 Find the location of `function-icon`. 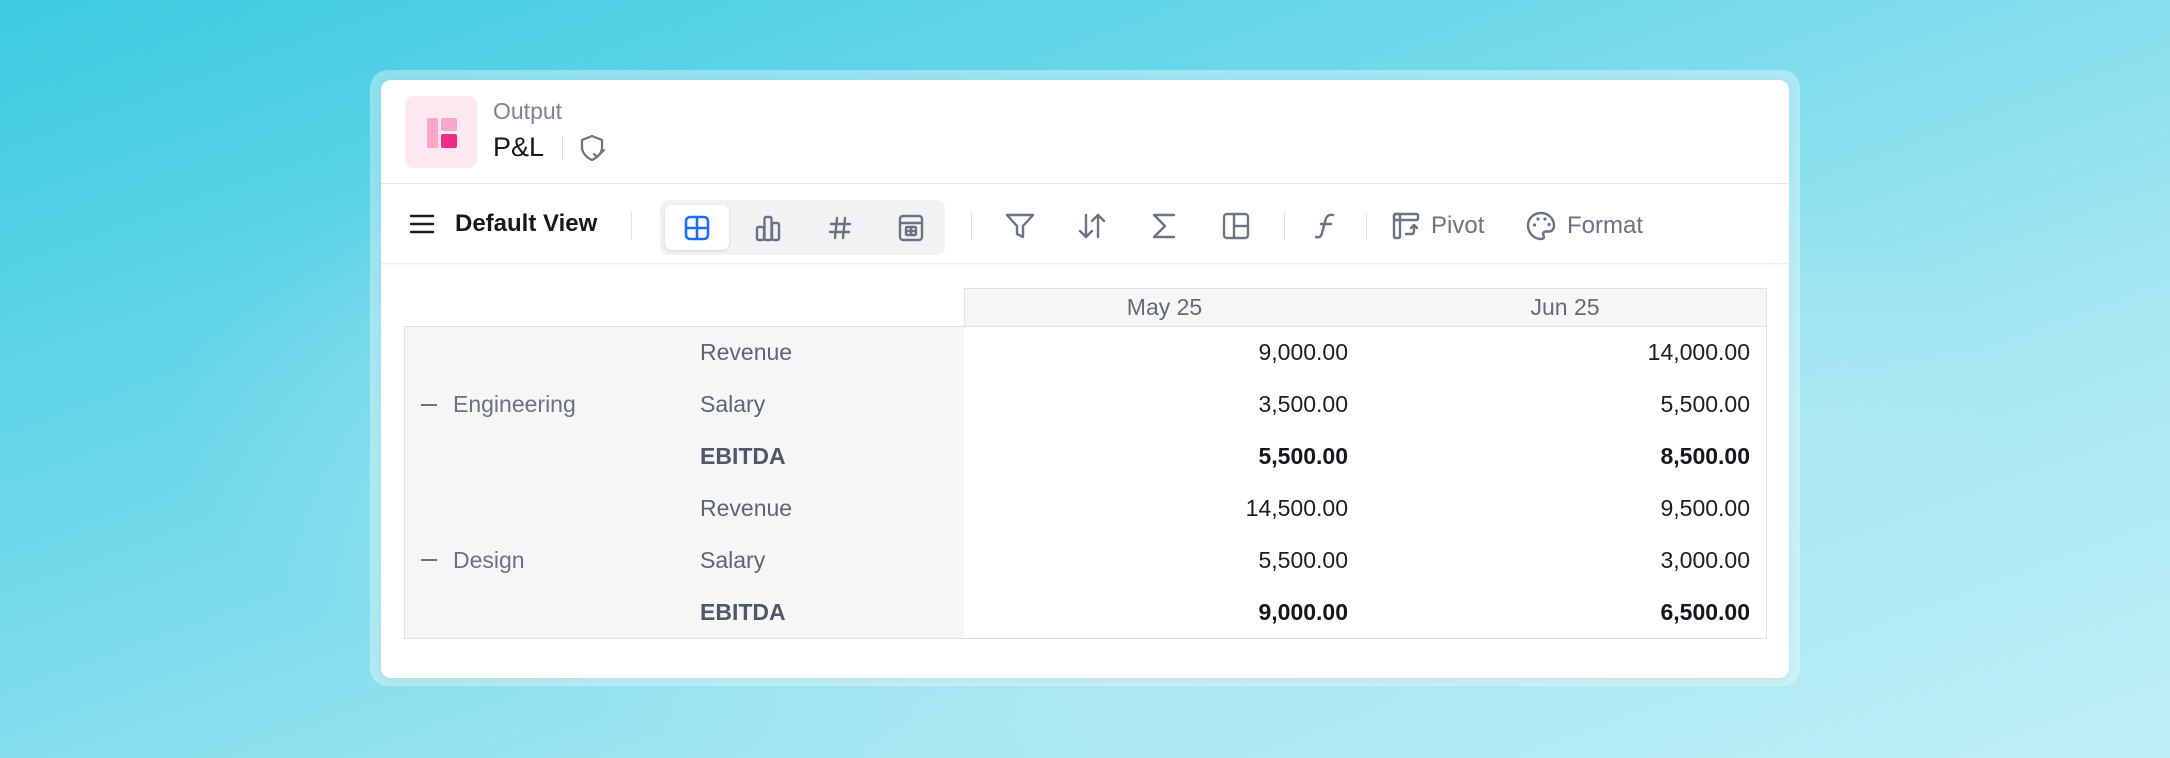

function-icon is located at coordinates (1324, 226).